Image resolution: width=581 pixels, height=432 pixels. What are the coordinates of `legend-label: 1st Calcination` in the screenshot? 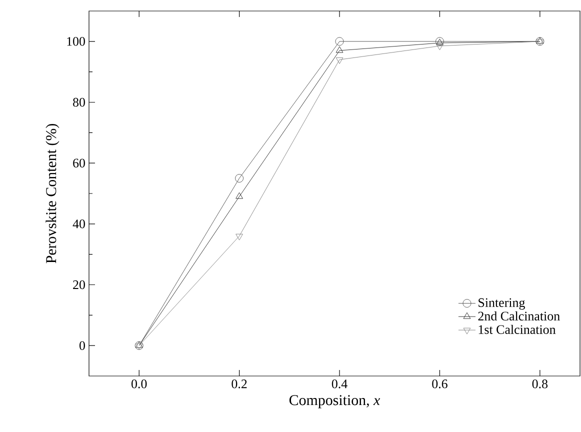 It's located at (517, 329).